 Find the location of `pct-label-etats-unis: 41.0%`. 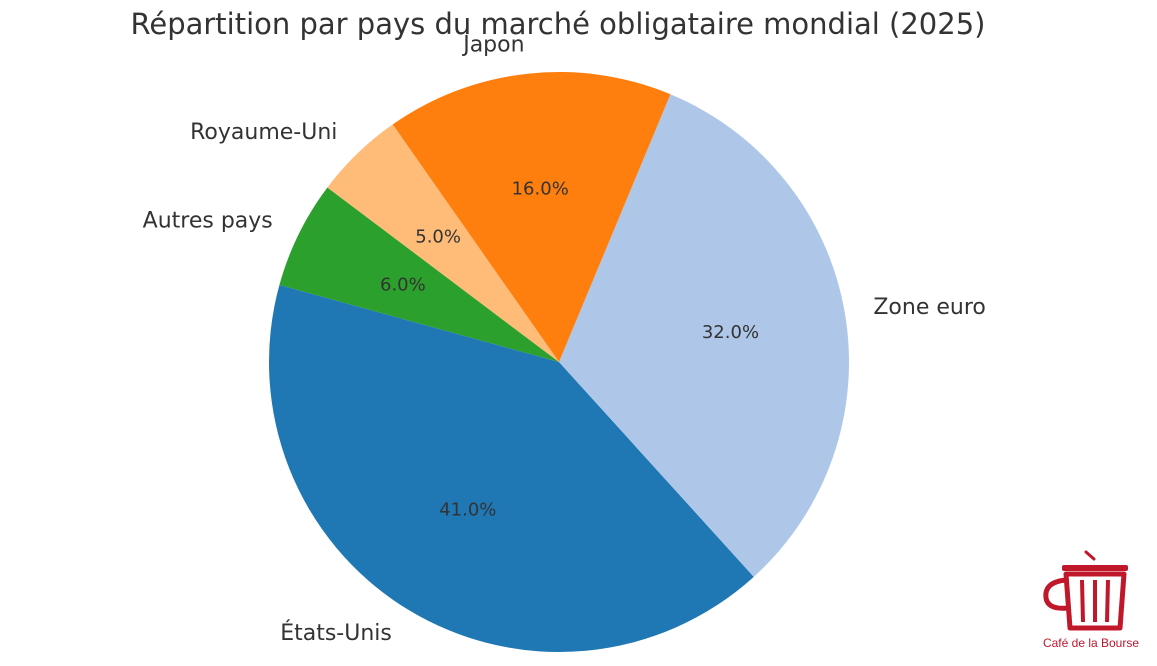

pct-label-etats-unis: 41.0% is located at coordinates (467, 510).